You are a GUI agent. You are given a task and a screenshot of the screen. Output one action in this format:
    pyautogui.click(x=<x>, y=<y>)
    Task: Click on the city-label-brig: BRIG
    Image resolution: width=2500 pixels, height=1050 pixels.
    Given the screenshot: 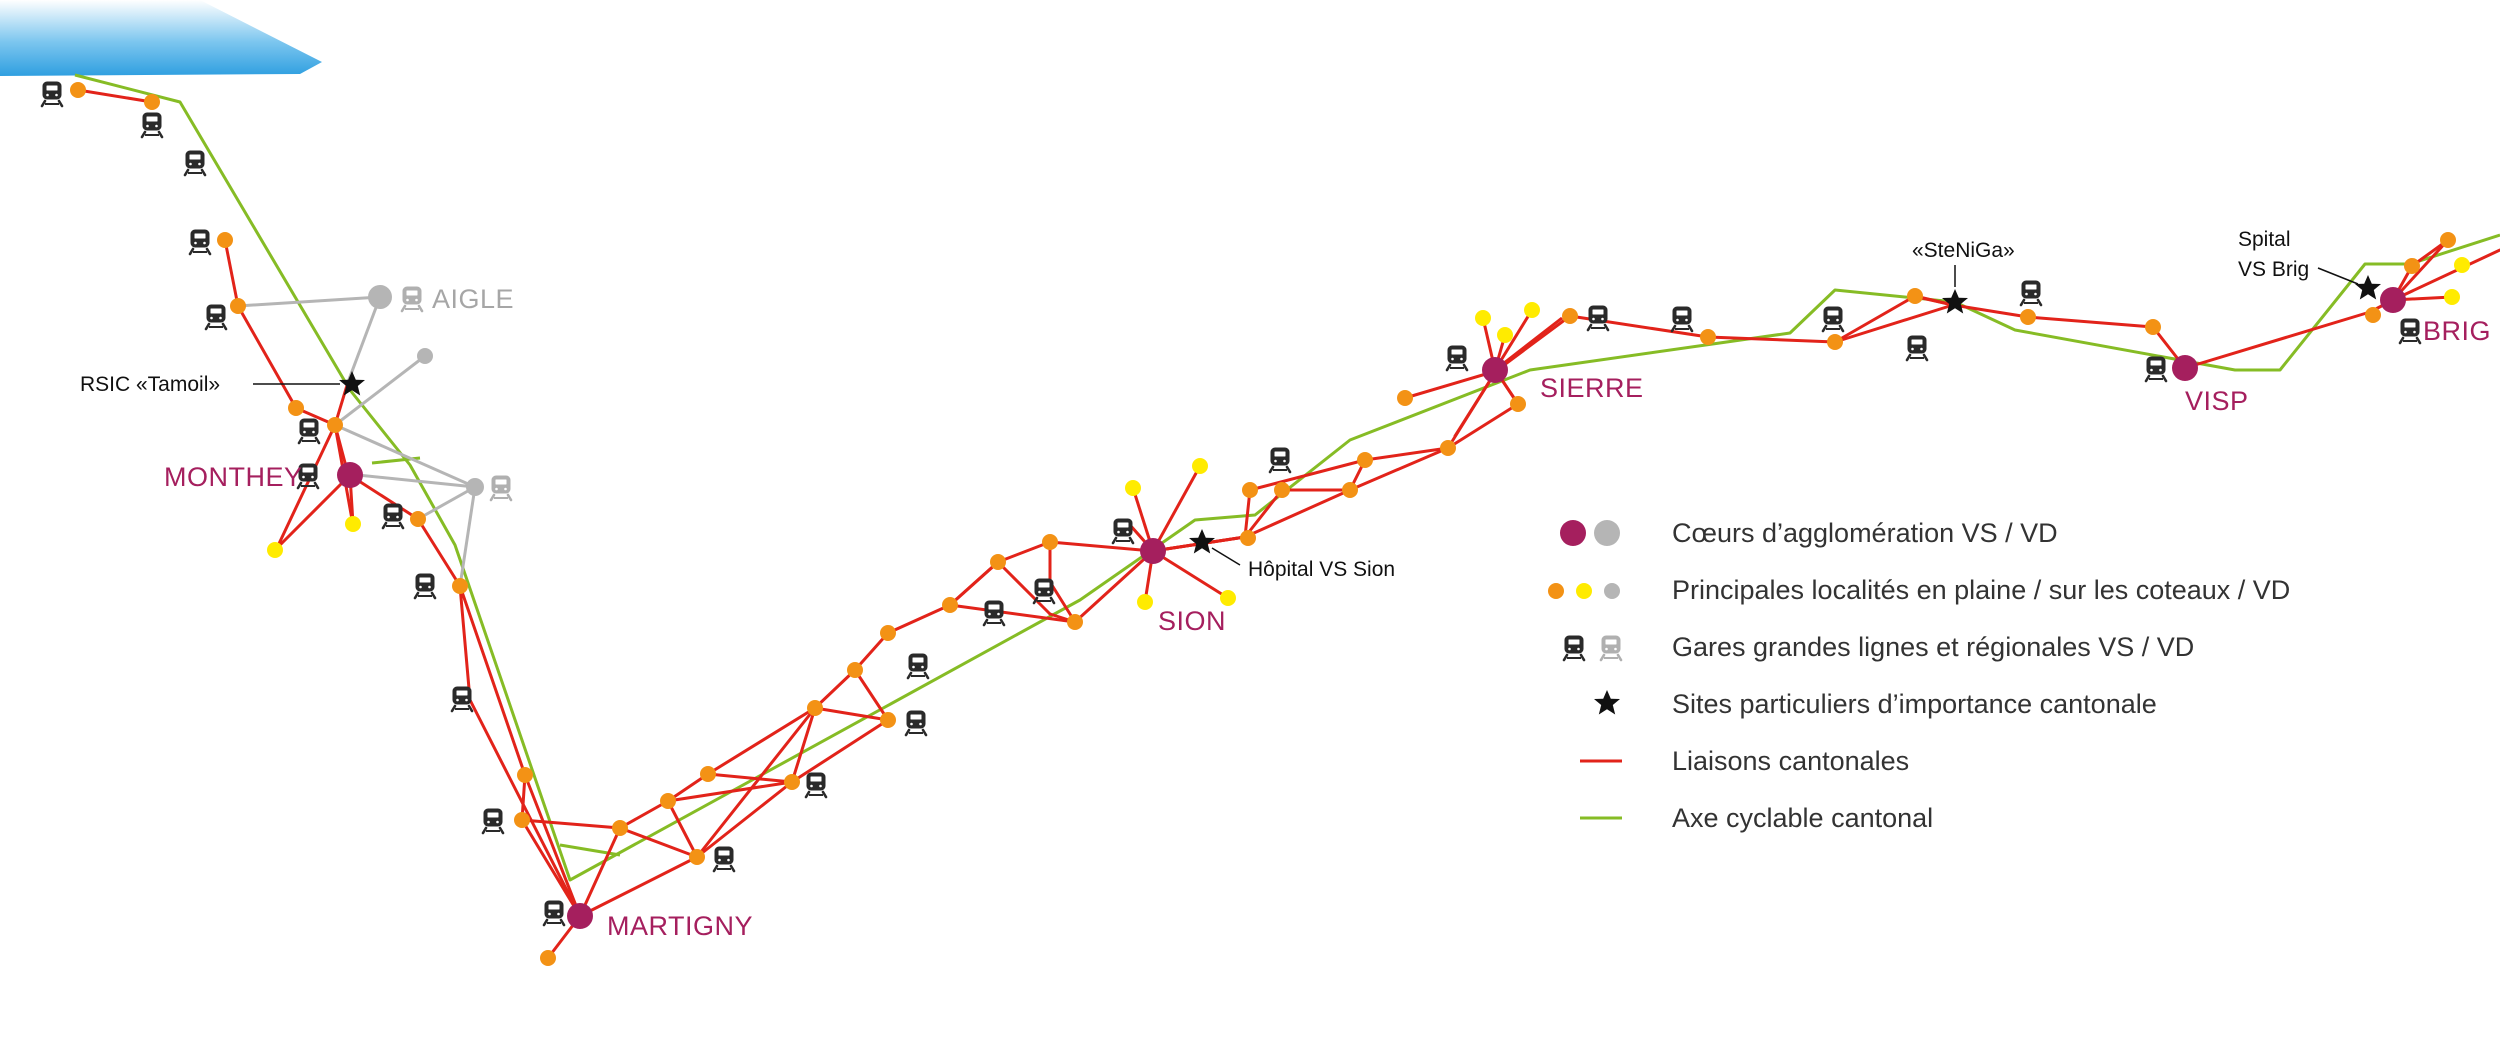 What is the action you would take?
    pyautogui.click(x=2457, y=331)
    